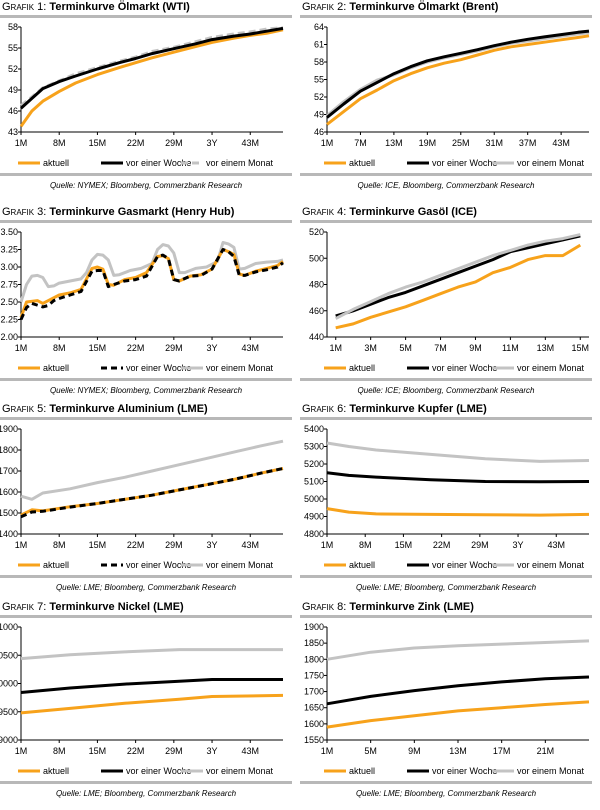 This screenshot has height=810, width=600. I want to click on chart-title: Grafik 7: Terminkurve Nickel (LME), so click(93, 607).